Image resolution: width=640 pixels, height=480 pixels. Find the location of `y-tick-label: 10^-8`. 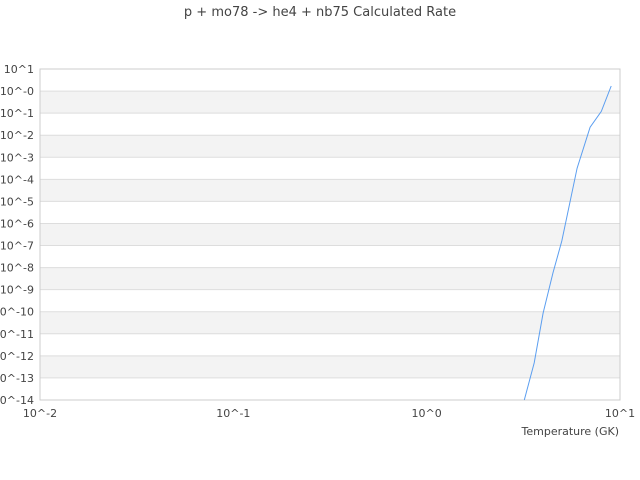

y-tick-label: 10^-8 is located at coordinates (17, 268).